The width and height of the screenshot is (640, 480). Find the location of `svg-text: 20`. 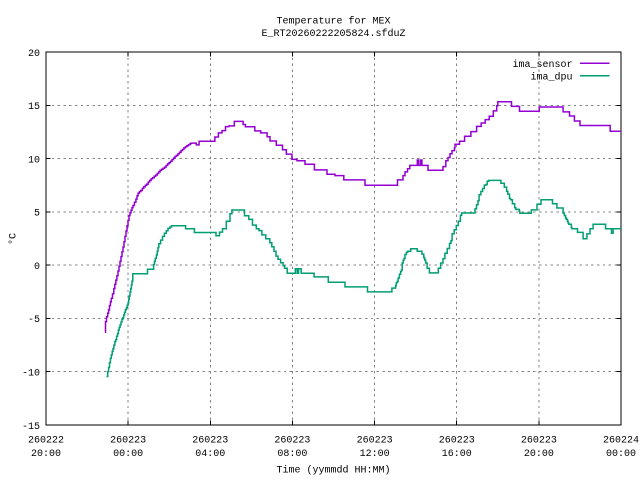

svg-text: 20 is located at coordinates (34, 54).